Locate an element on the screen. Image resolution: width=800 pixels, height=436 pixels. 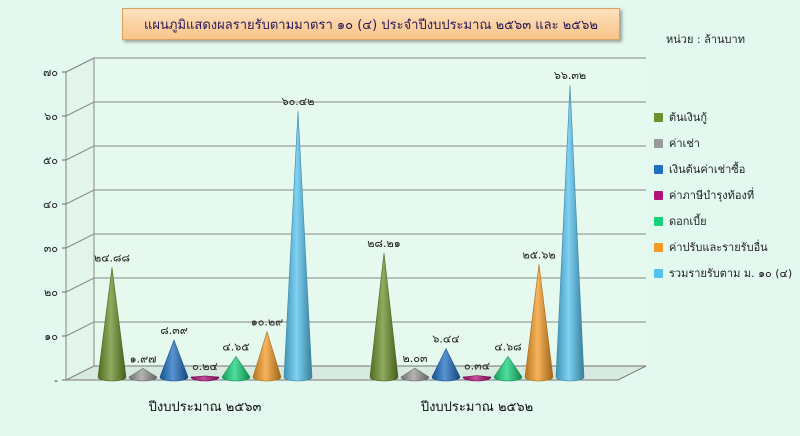
data-label: ๘.๓๙ is located at coordinates (174, 330).